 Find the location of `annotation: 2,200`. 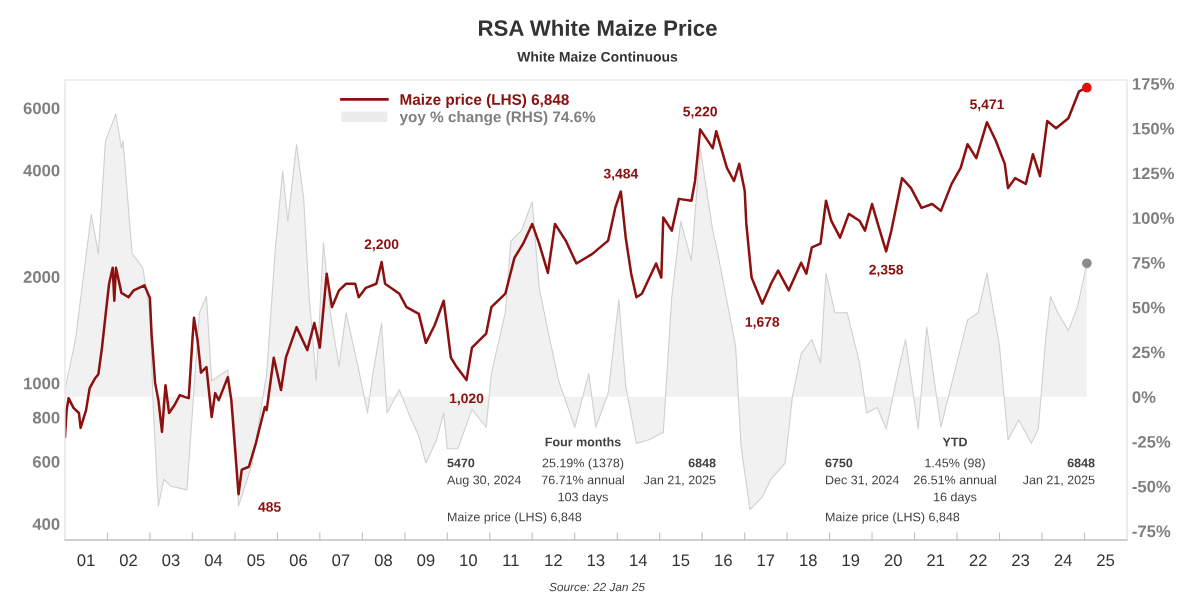

annotation: 2,200 is located at coordinates (381, 245).